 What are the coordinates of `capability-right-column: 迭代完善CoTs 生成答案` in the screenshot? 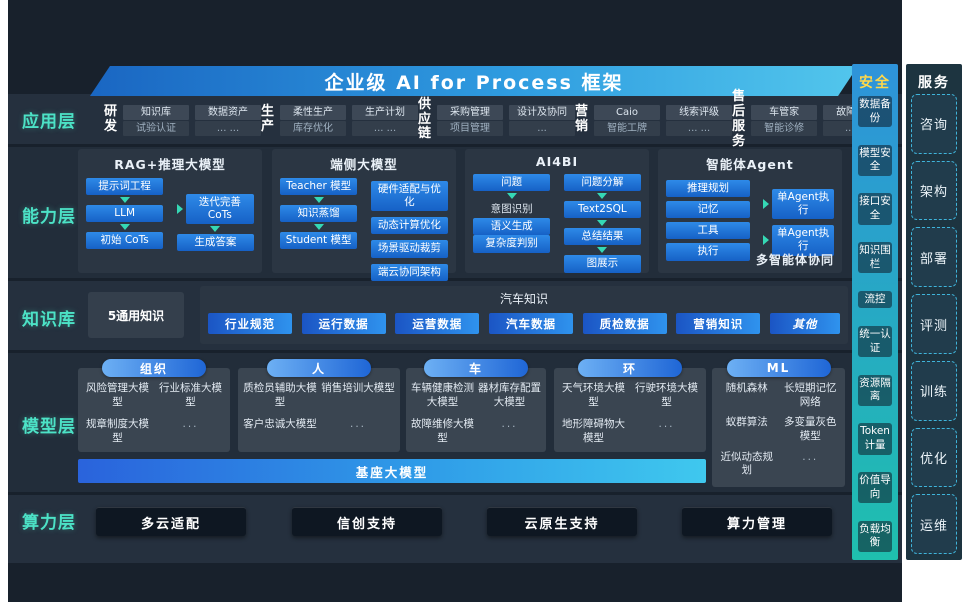 It's located at (215, 223).